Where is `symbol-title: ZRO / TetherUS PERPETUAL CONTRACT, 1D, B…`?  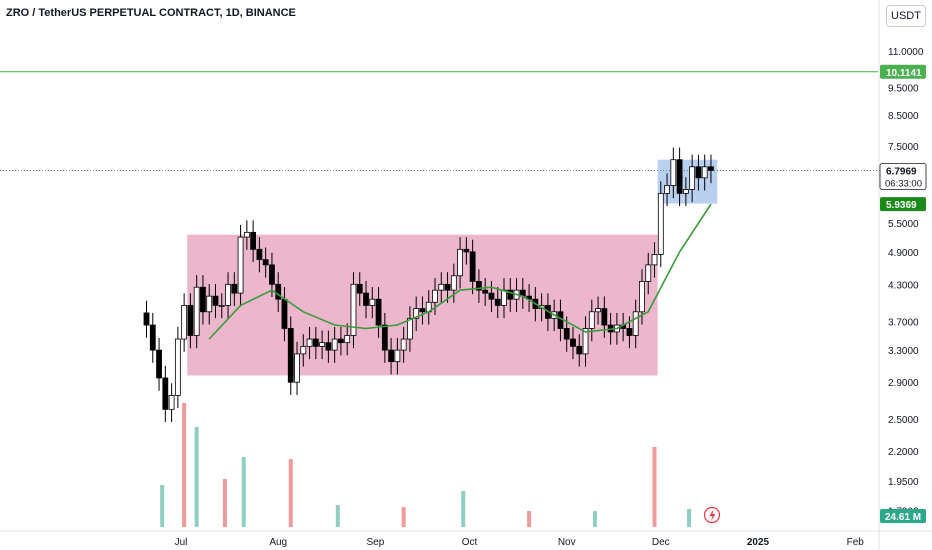 symbol-title: ZRO / TetherUS PERPETUAL CONTRACT, 1D, B… is located at coordinates (151, 13).